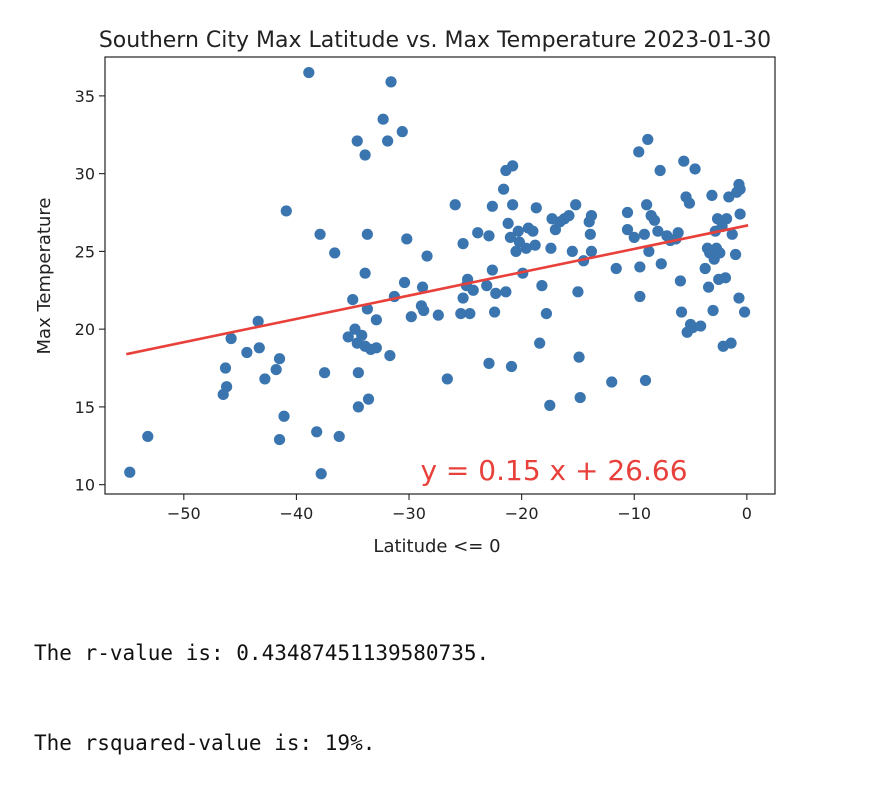 The image size is (874, 788). What do you see at coordinates (85, 485) in the screenshot?
I see `y-tick-label: 10` at bounding box center [85, 485].